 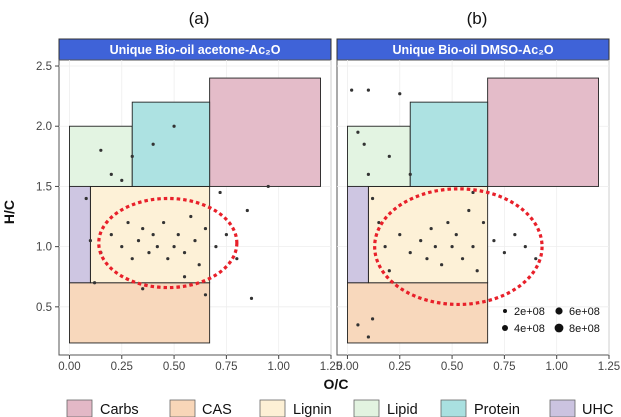 I want to click on panel-b-tag: (b), so click(x=477, y=18).